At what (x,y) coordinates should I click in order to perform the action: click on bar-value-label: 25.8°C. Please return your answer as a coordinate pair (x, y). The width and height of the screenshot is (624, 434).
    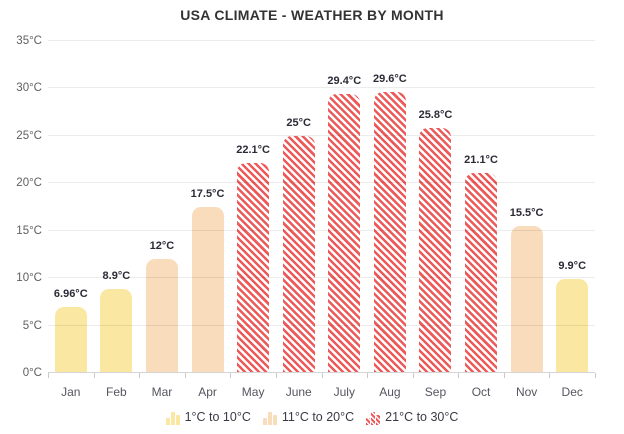
    Looking at the image, I should click on (435, 115).